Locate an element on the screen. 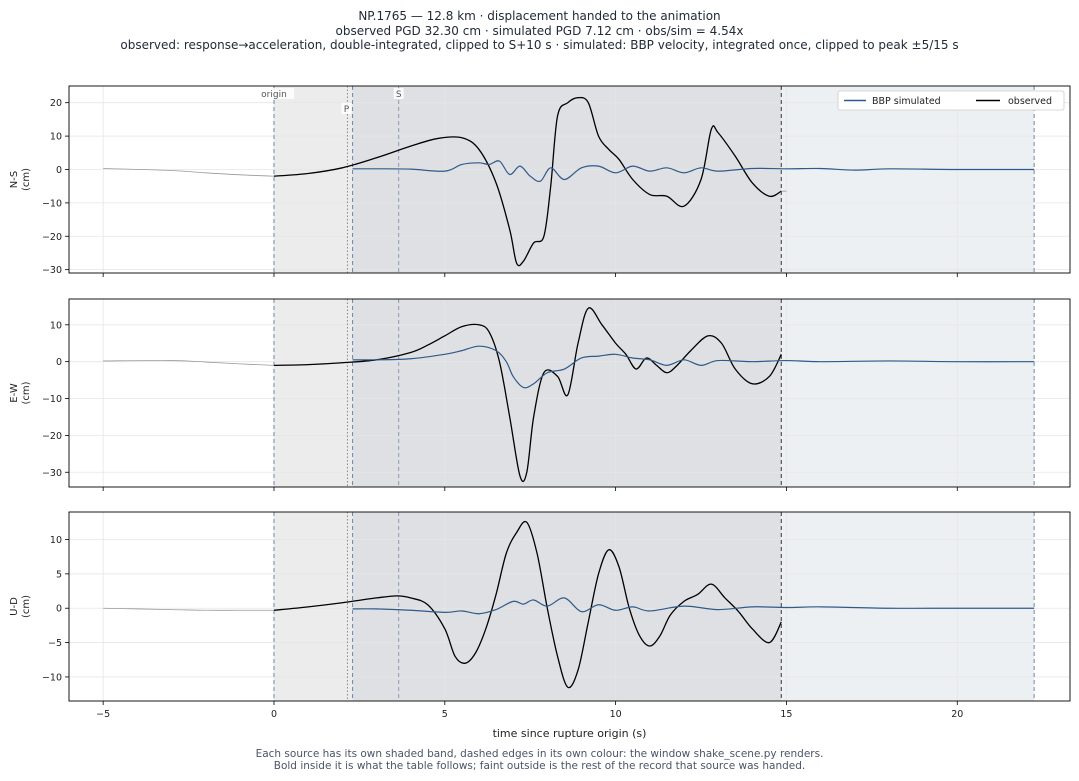  legend-box is located at coordinates (951, 100).